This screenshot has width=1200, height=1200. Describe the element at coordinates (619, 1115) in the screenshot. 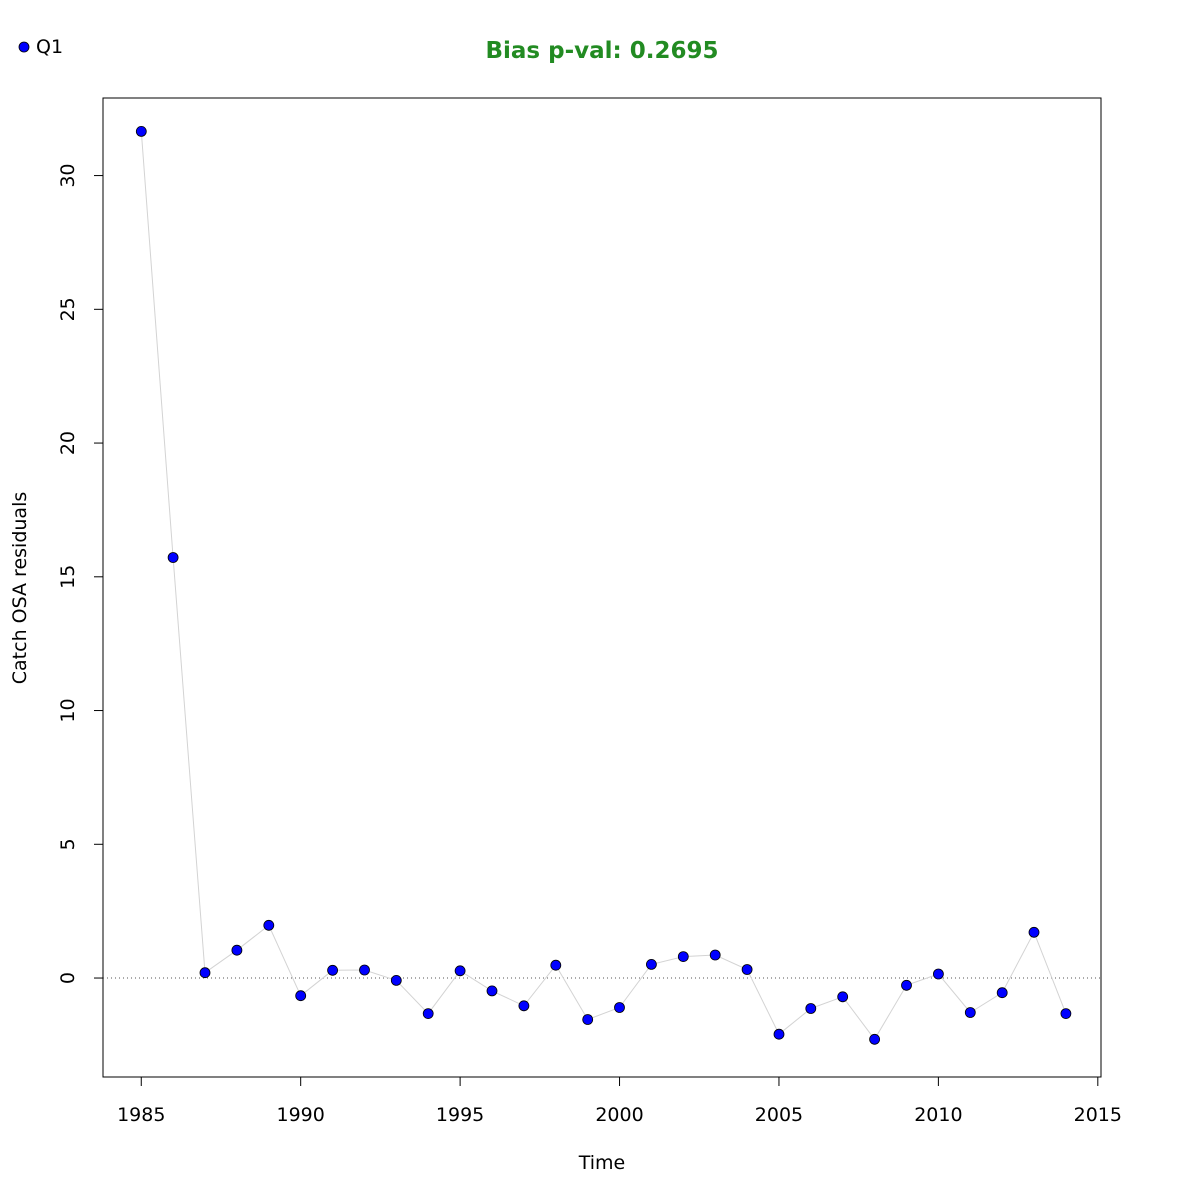

I see `x-tick-label: 2000` at that location.